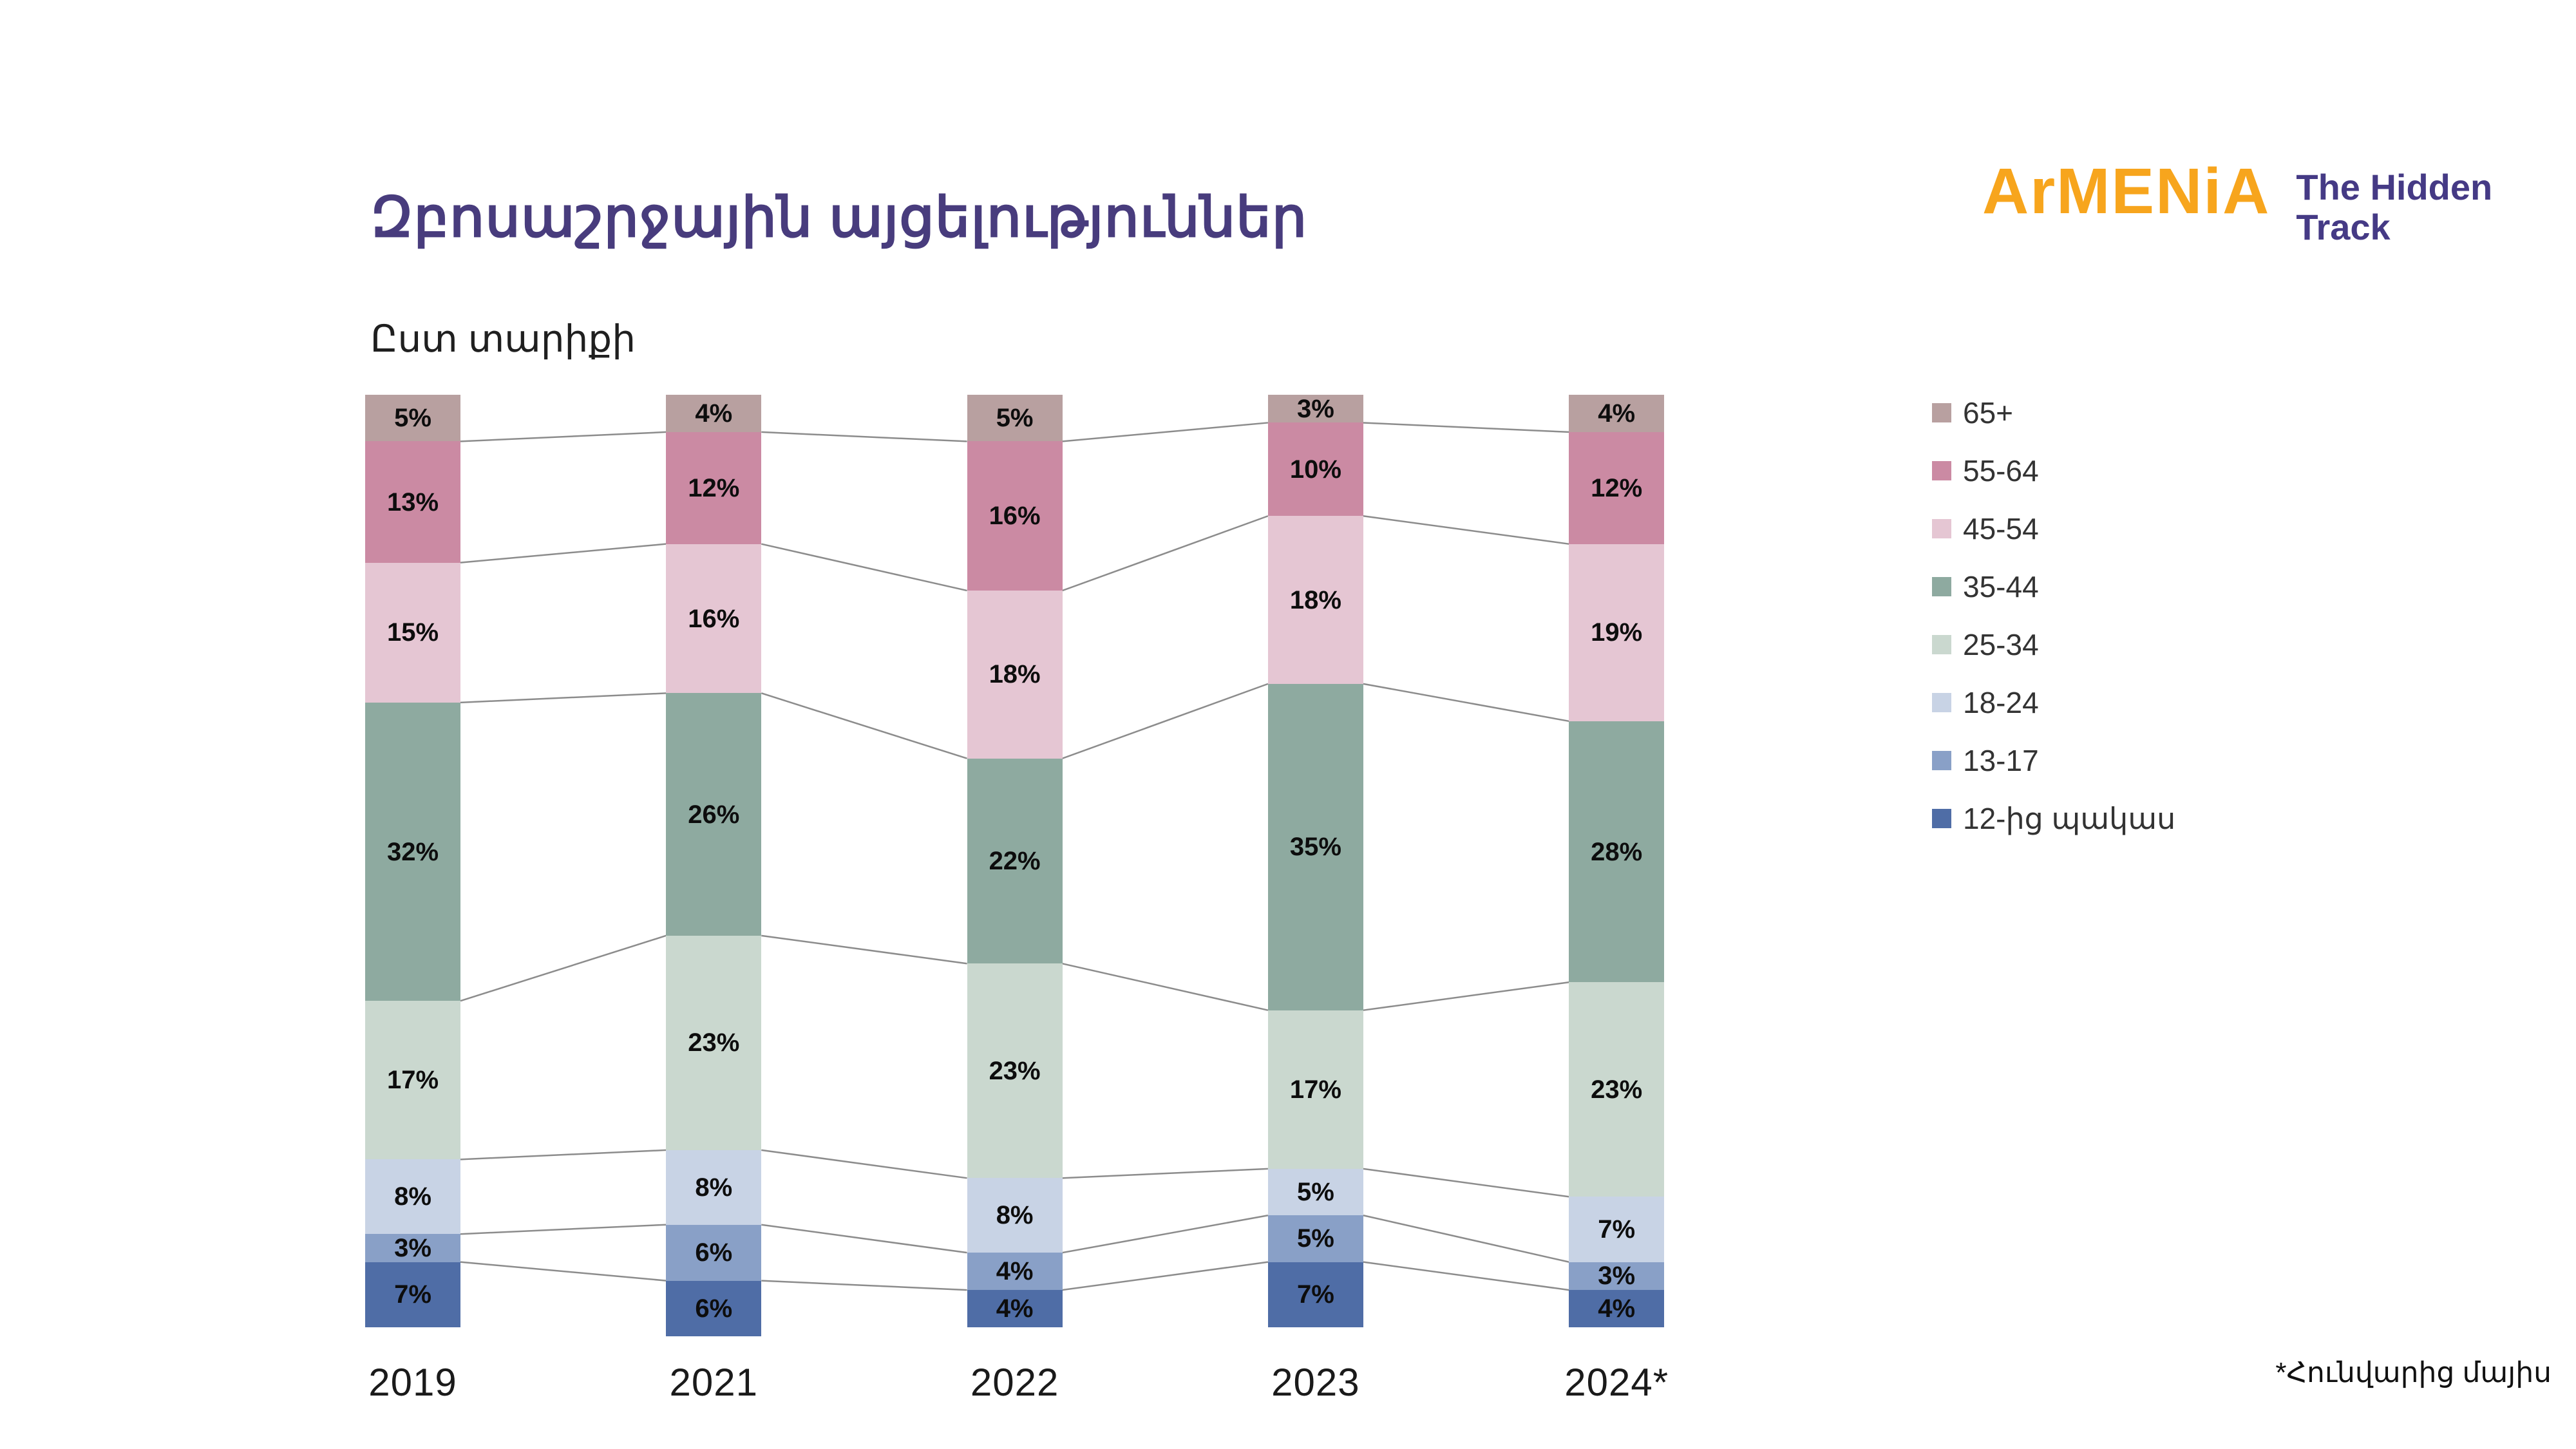 The height and width of the screenshot is (1449, 2576). What do you see at coordinates (2413, 1372) in the screenshot?
I see `footnote: *Հունվարից մայիս` at bounding box center [2413, 1372].